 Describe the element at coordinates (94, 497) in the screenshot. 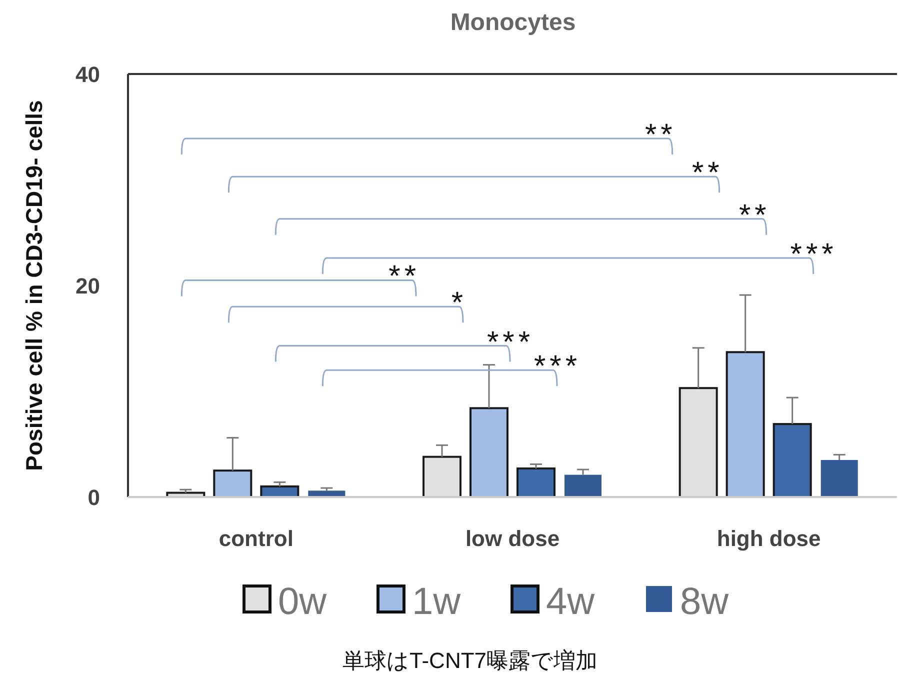

I see `y-tick-label: 0` at that location.